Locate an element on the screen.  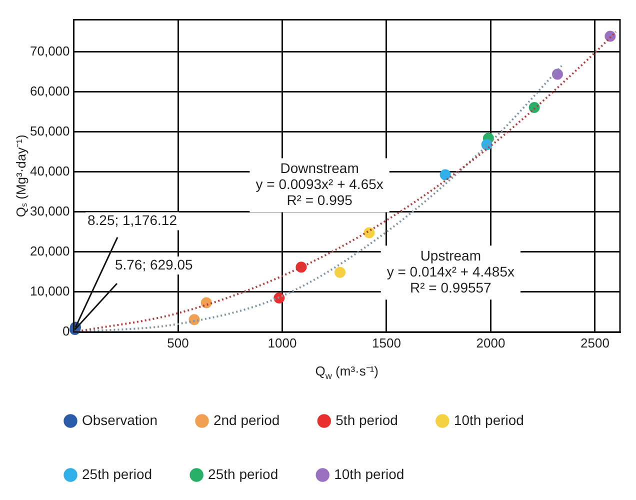
x-tick-label: 500 is located at coordinates (178, 342).